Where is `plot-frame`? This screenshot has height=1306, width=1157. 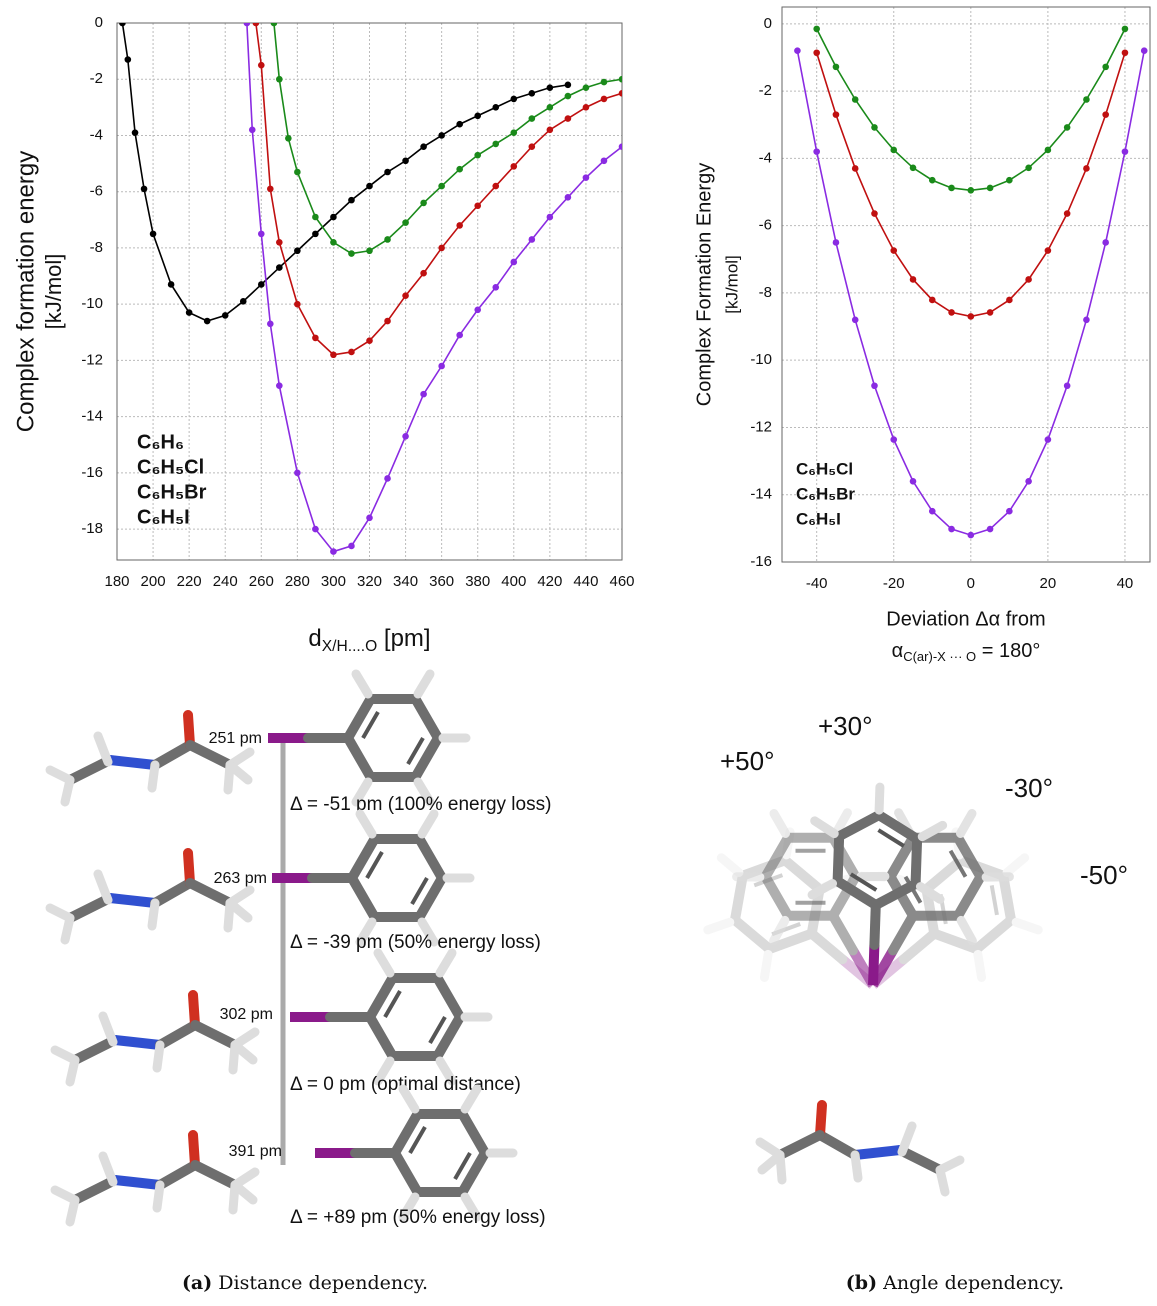 plot-frame is located at coordinates (966, 284).